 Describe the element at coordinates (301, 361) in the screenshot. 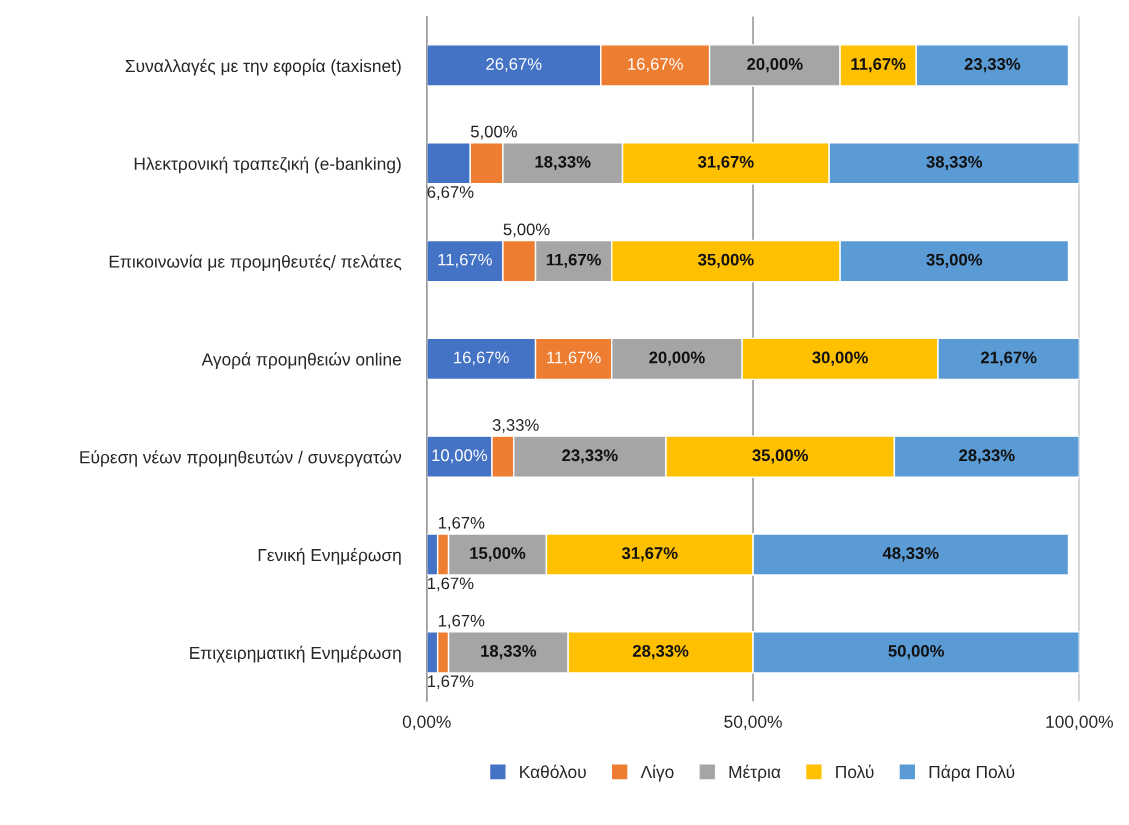

I see `y-tick-label: Αγορά προμηθειών online` at that location.